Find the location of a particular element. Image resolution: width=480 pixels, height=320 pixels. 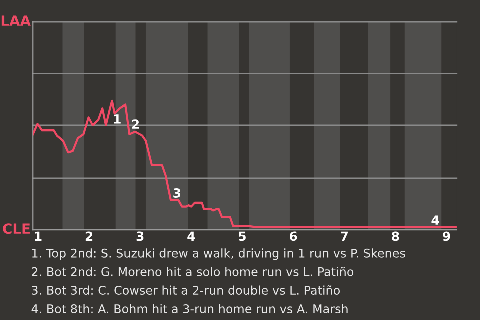

x-tick-label: 3 is located at coordinates (140, 237).